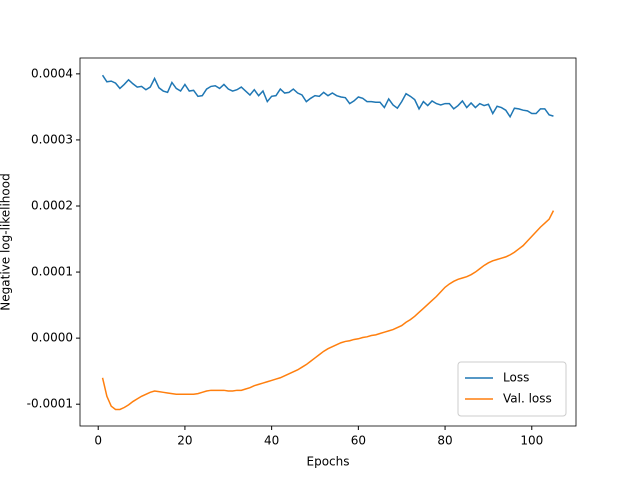 The width and height of the screenshot is (640, 484). What do you see at coordinates (327, 96) in the screenshot?
I see `line` at bounding box center [327, 96].